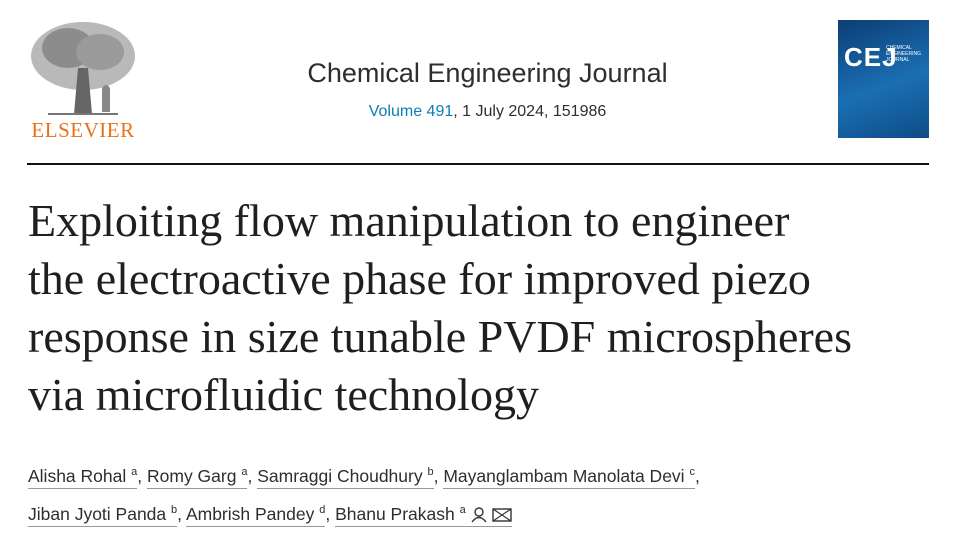 The height and width of the screenshot is (534, 955). I want to click on author-name: Ambrish Pandey, so click(250, 513).